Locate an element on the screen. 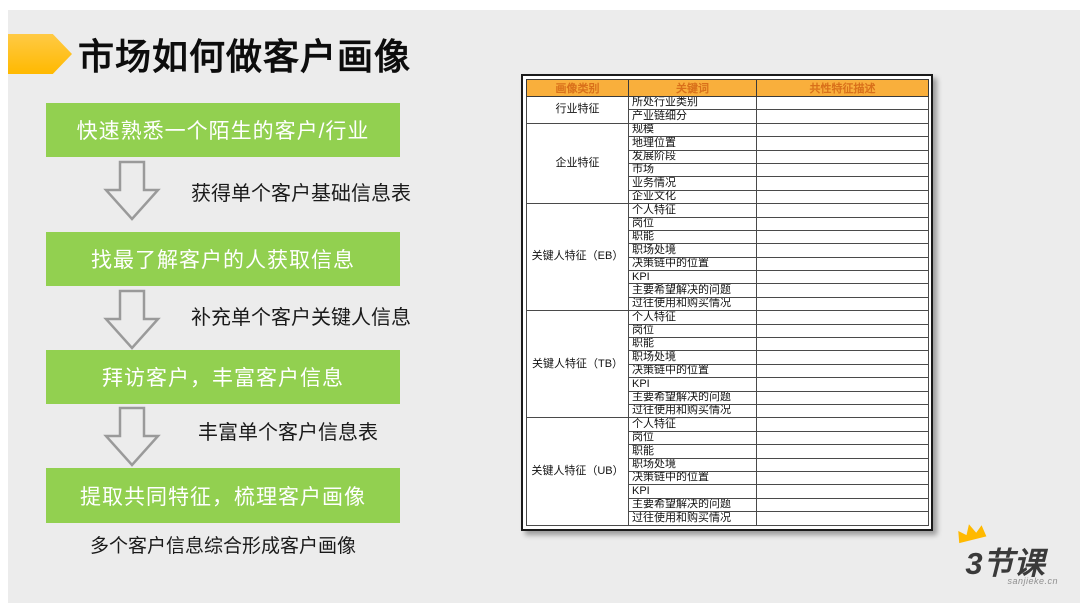  flow-step-3: 拜访客户，丰富客户信息 is located at coordinates (223, 377).